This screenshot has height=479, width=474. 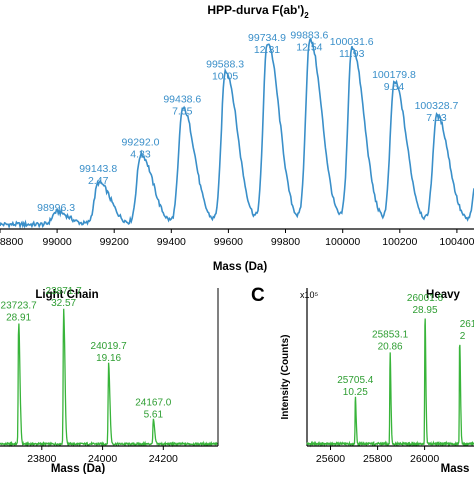 I want to click on peak-mass-label: 99883.6, so click(x=309, y=36).